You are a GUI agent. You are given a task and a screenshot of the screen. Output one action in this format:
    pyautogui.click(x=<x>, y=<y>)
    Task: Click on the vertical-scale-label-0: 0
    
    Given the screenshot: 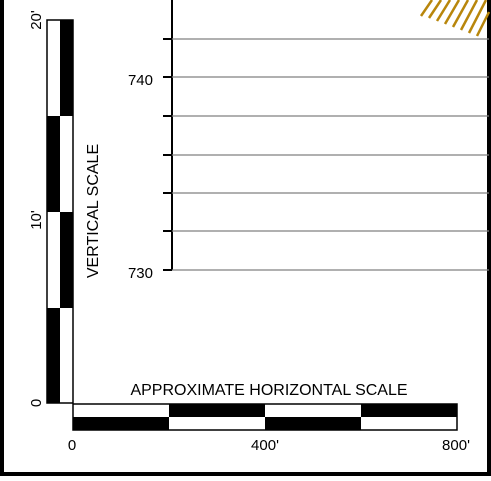 What is the action you would take?
    pyautogui.click(x=36, y=403)
    